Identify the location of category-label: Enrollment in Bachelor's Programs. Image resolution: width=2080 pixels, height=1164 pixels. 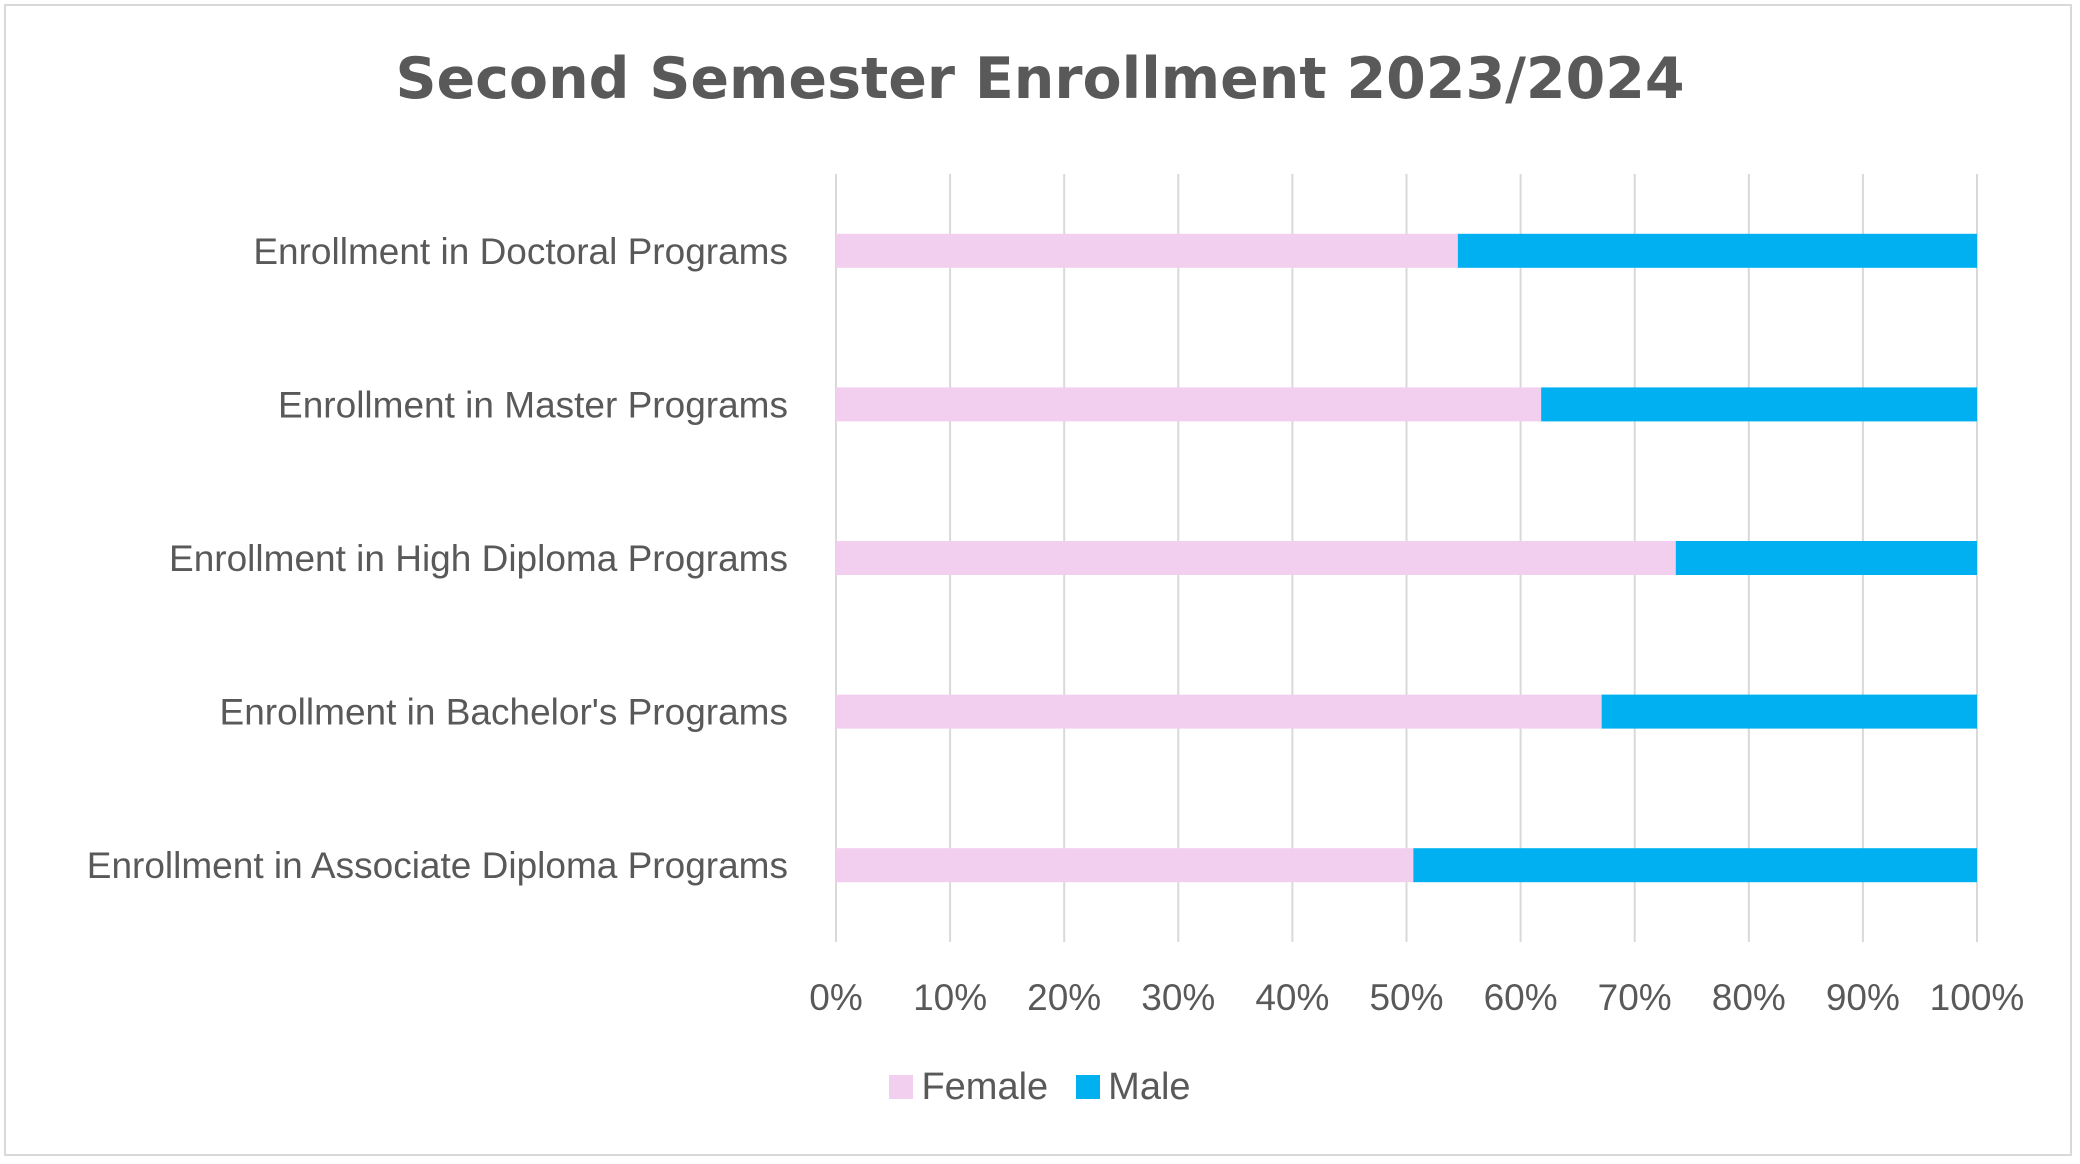
(504, 712).